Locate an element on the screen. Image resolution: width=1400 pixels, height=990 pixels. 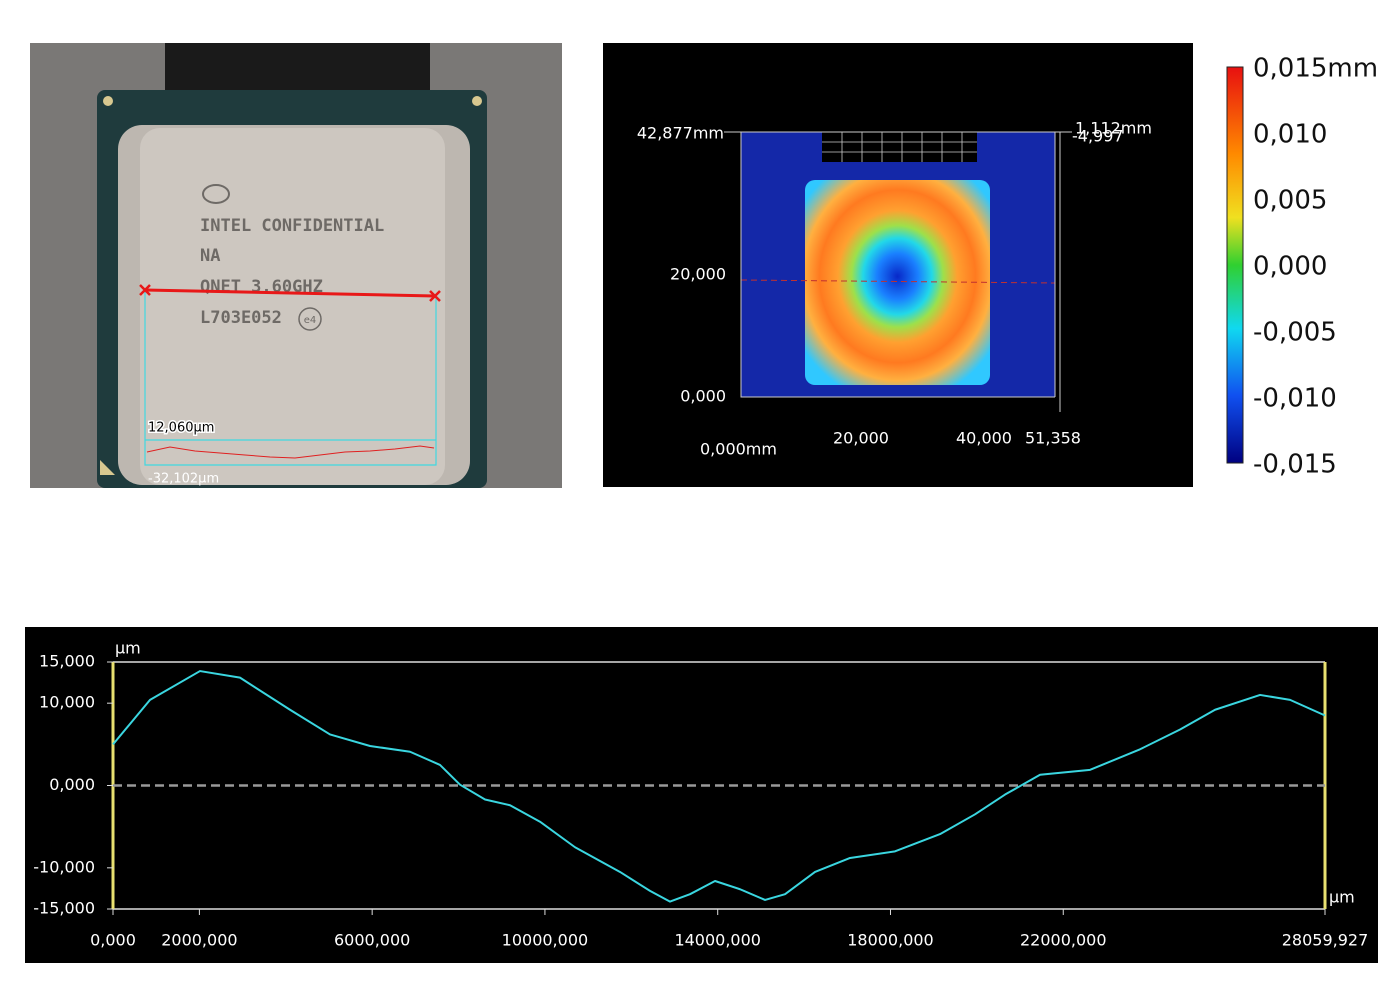
colorbar-label: -0,015 is located at coordinates (1295, 465).